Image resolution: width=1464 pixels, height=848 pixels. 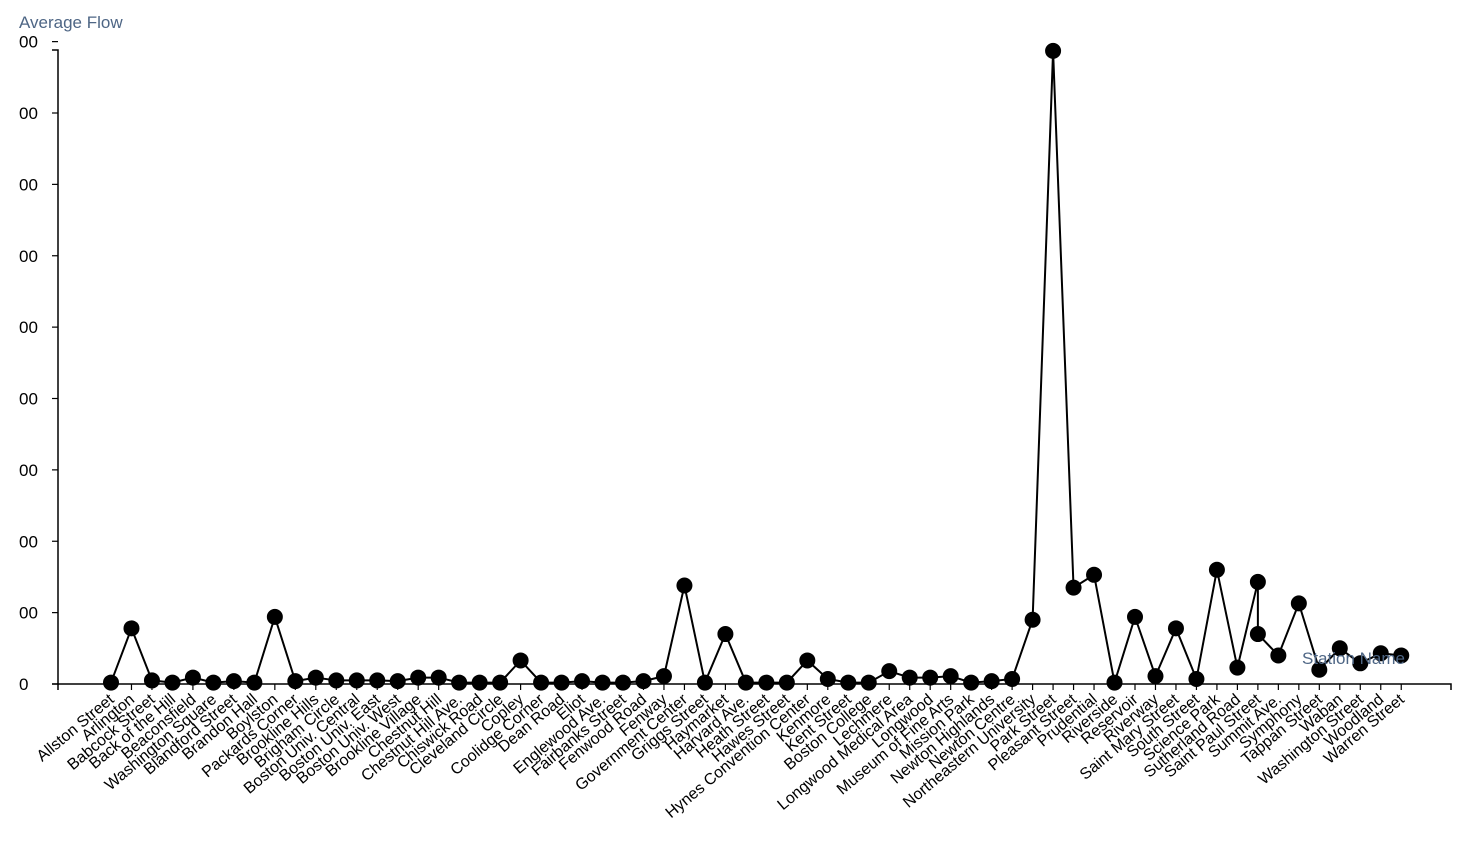 What do you see at coordinates (23, 684) in the screenshot?
I see `y-tick-label: 0` at bounding box center [23, 684].